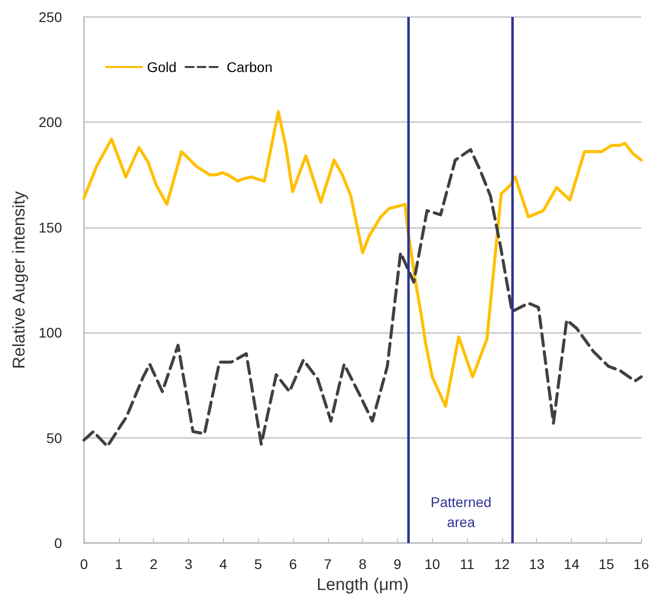 The width and height of the screenshot is (652, 598). I want to click on y-tick-label: 0, so click(58, 543).